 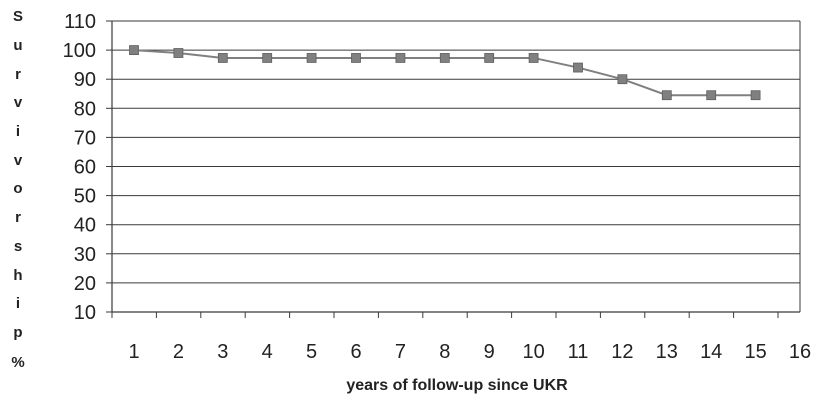 What do you see at coordinates (85, 138) in the screenshot?
I see `y-tick-label: 70` at bounding box center [85, 138].